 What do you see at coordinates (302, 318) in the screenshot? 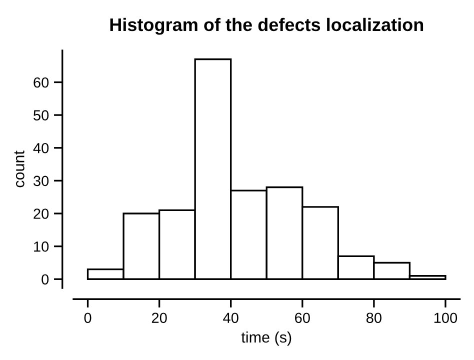
I see `x-tick-label: 60` at bounding box center [302, 318].